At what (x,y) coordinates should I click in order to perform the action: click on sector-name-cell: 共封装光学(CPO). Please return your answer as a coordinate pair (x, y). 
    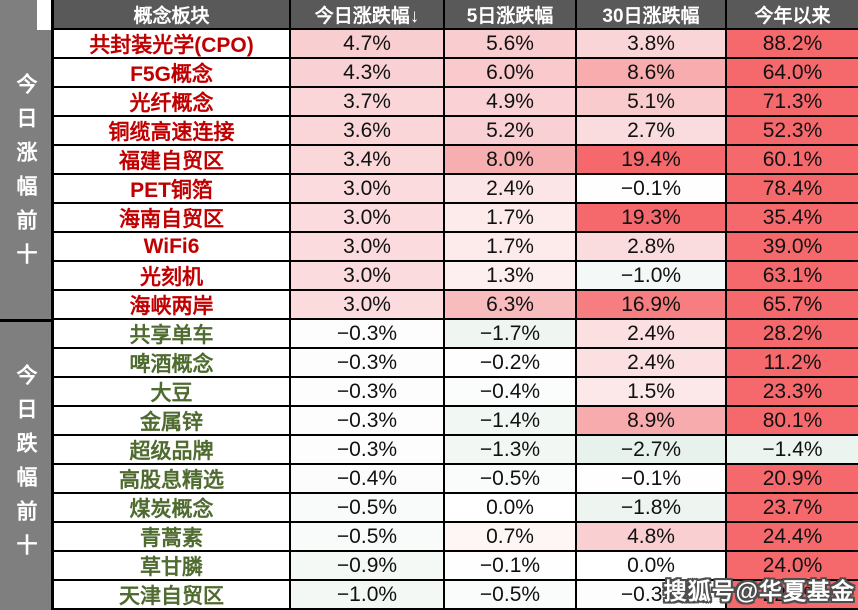
    Looking at the image, I should click on (172, 44).